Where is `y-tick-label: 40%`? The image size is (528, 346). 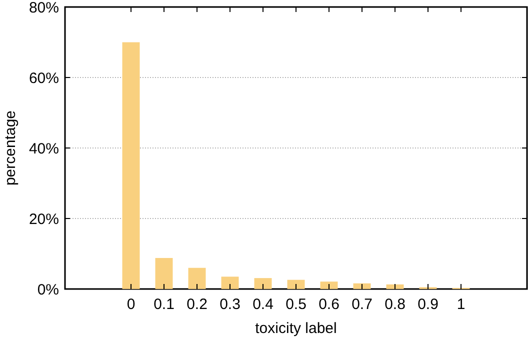 y-tick-label: 40% is located at coordinates (43, 149).